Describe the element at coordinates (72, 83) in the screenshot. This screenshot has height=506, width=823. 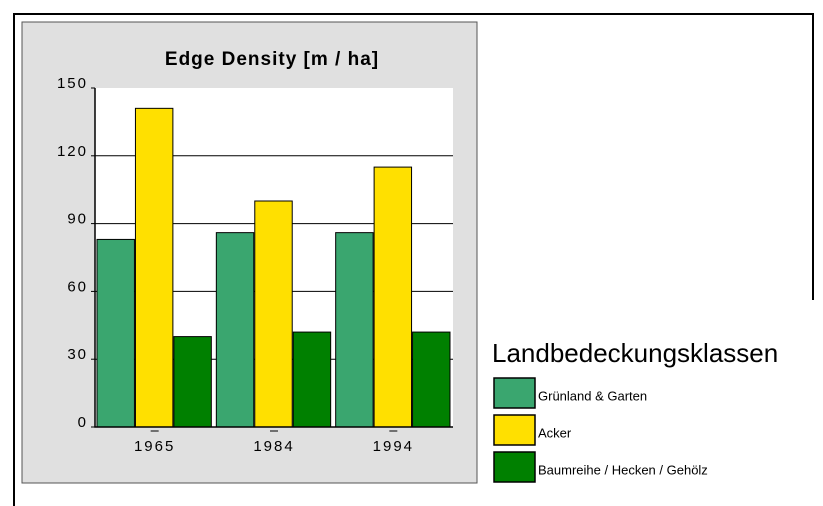
I see `y-tick-label: 150` at that location.